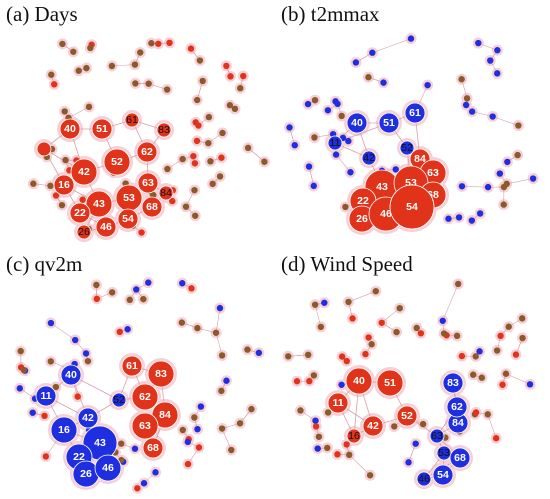 The width and height of the screenshot is (550, 499). I want to click on panel-title: (a) Days, so click(42, 14).